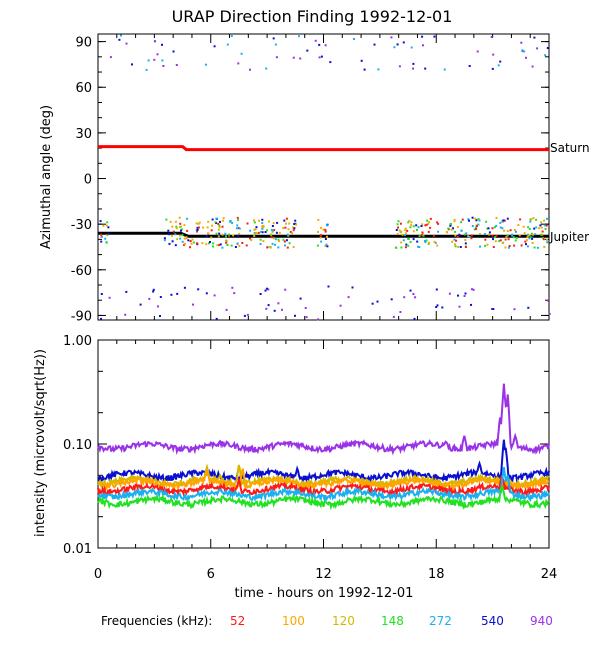 This screenshot has height=654, width=600. Describe the element at coordinates (323, 574) in the screenshot. I see `time-xtick-label: 12` at that location.